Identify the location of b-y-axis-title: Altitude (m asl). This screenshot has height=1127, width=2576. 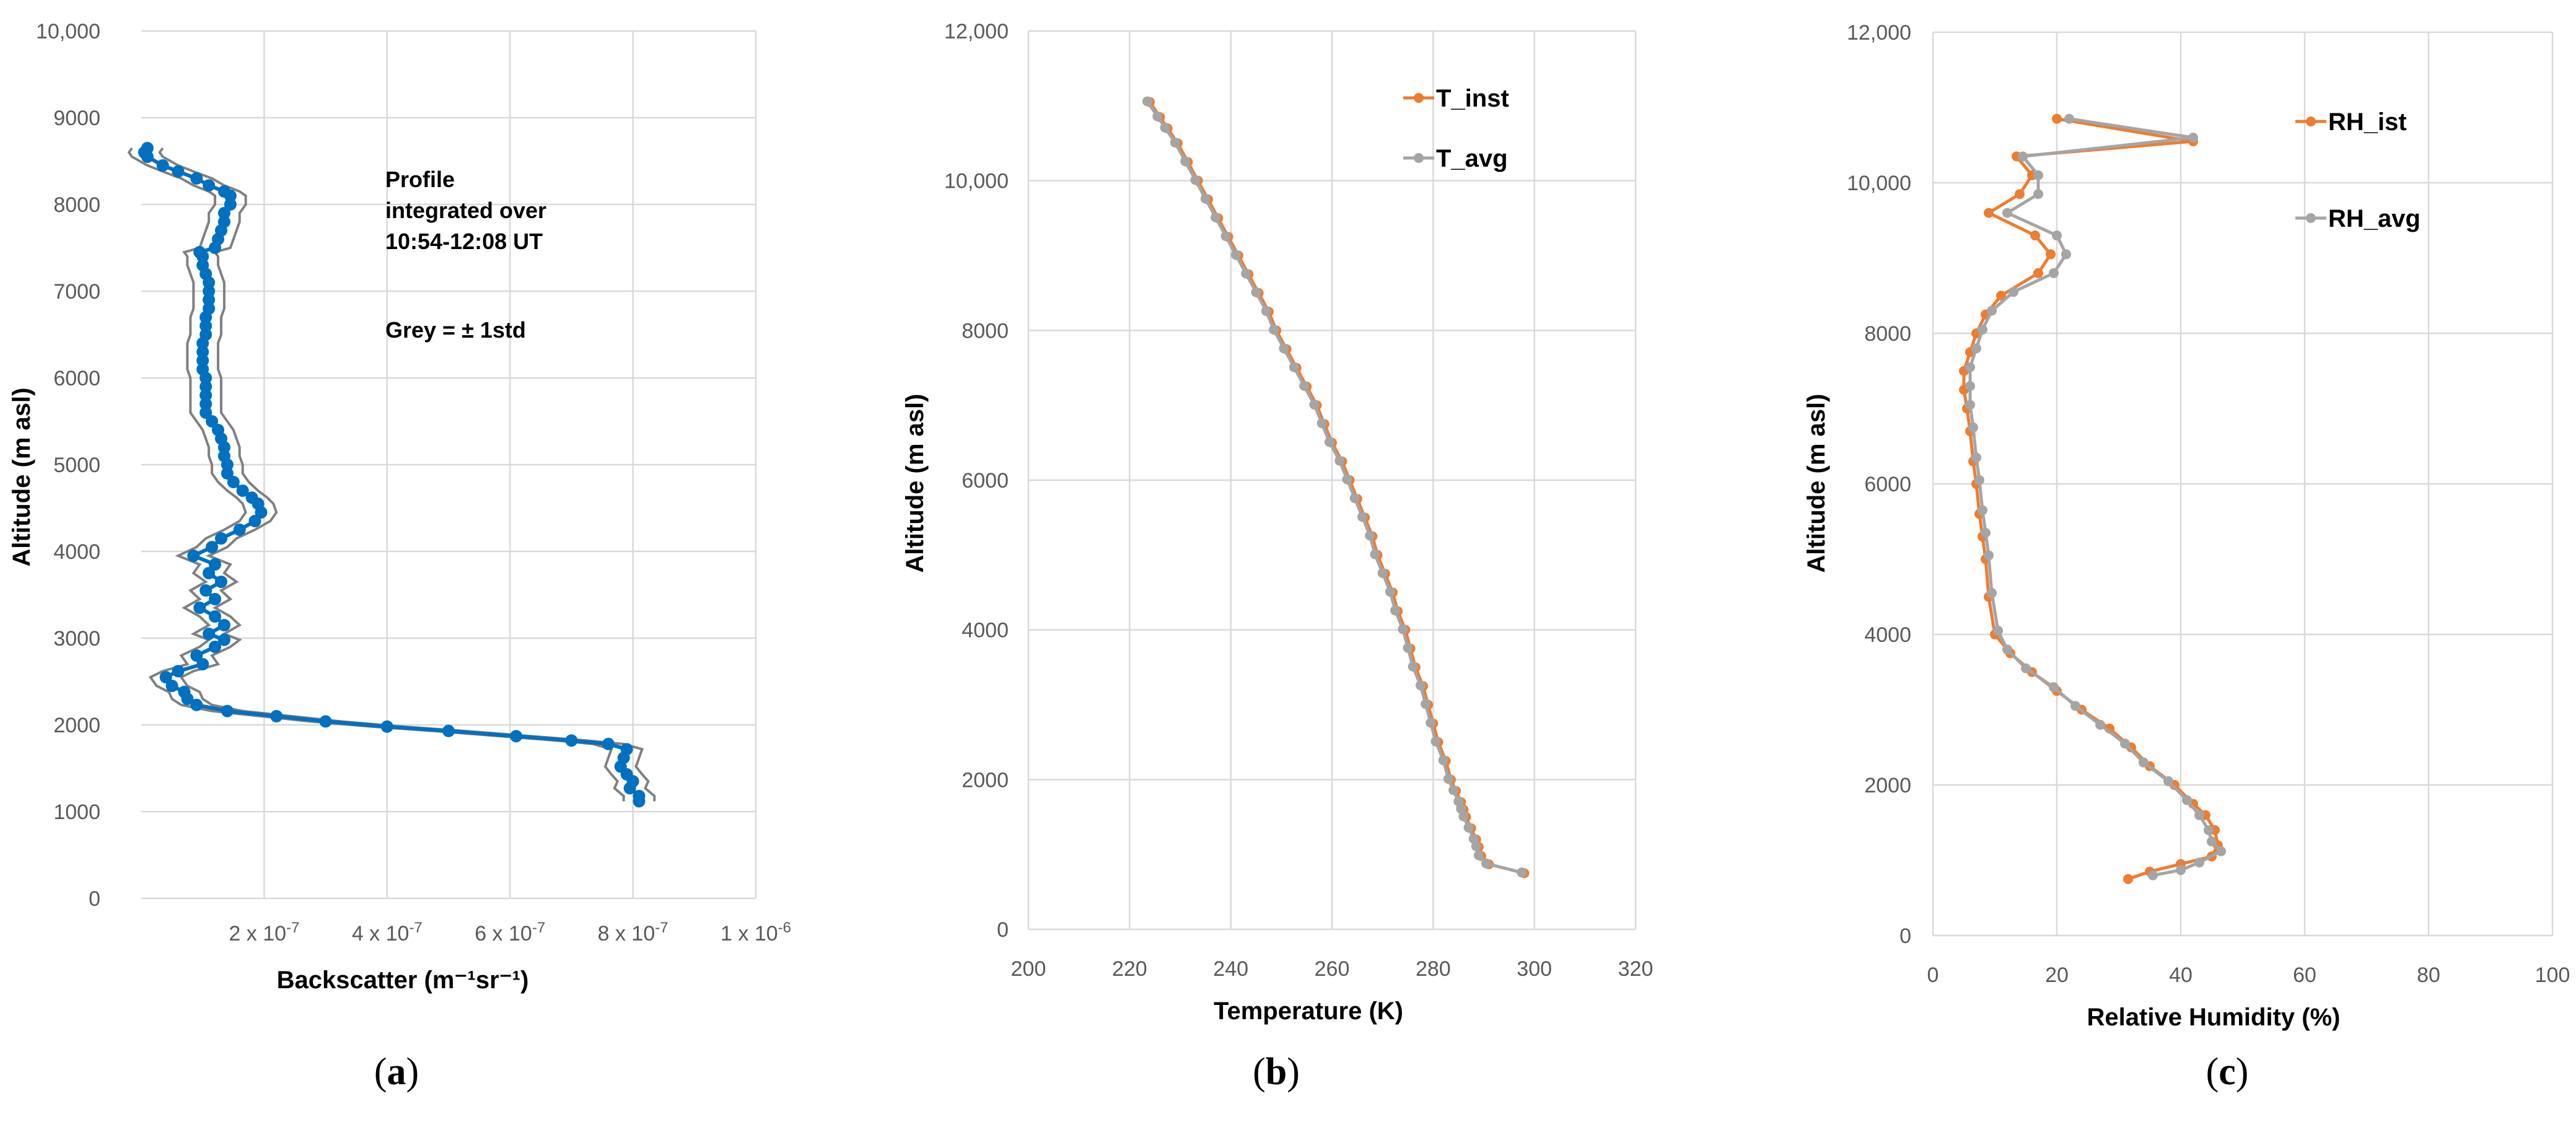
(915, 483).